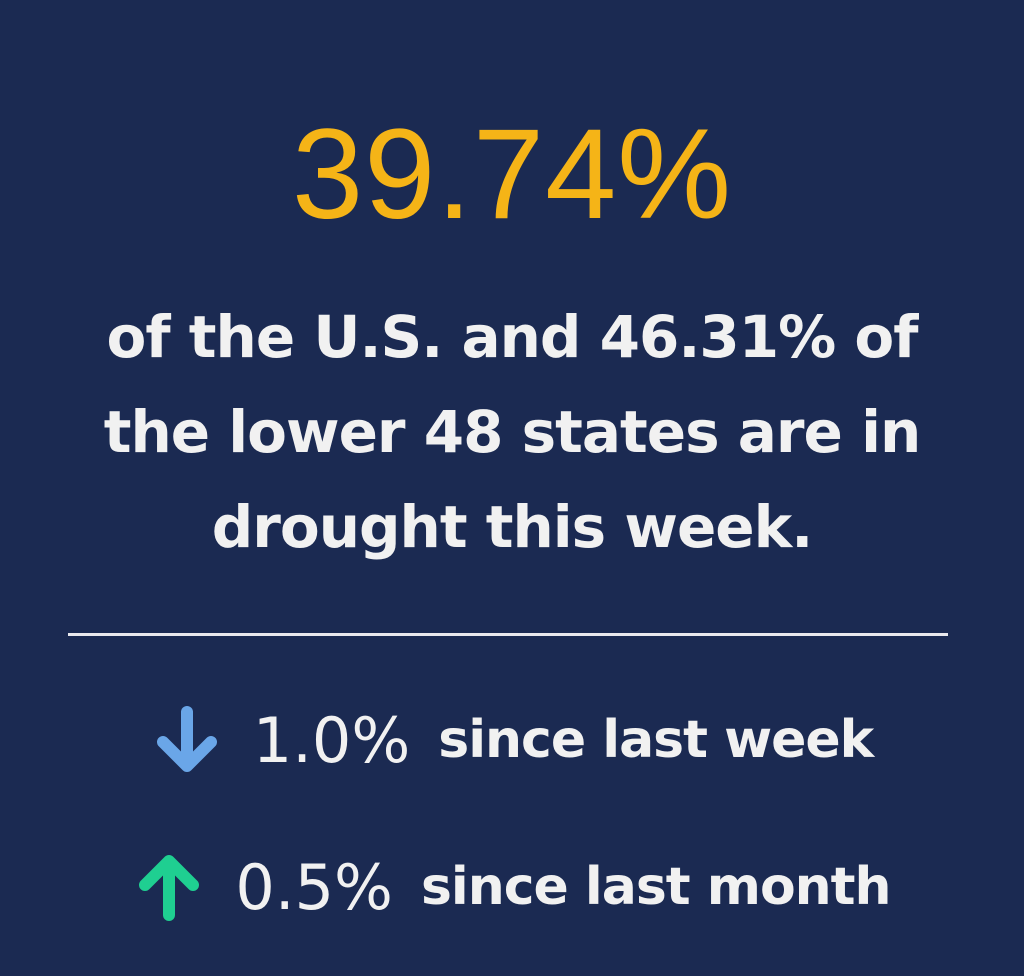 This screenshot has width=1024, height=976. What do you see at coordinates (656, 887) in the screenshot?
I see `monthly-change-label: since last month` at bounding box center [656, 887].